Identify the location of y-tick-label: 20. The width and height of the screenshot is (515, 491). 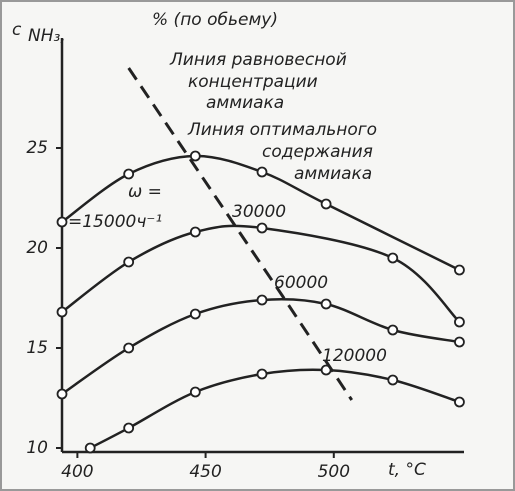
(37, 248).